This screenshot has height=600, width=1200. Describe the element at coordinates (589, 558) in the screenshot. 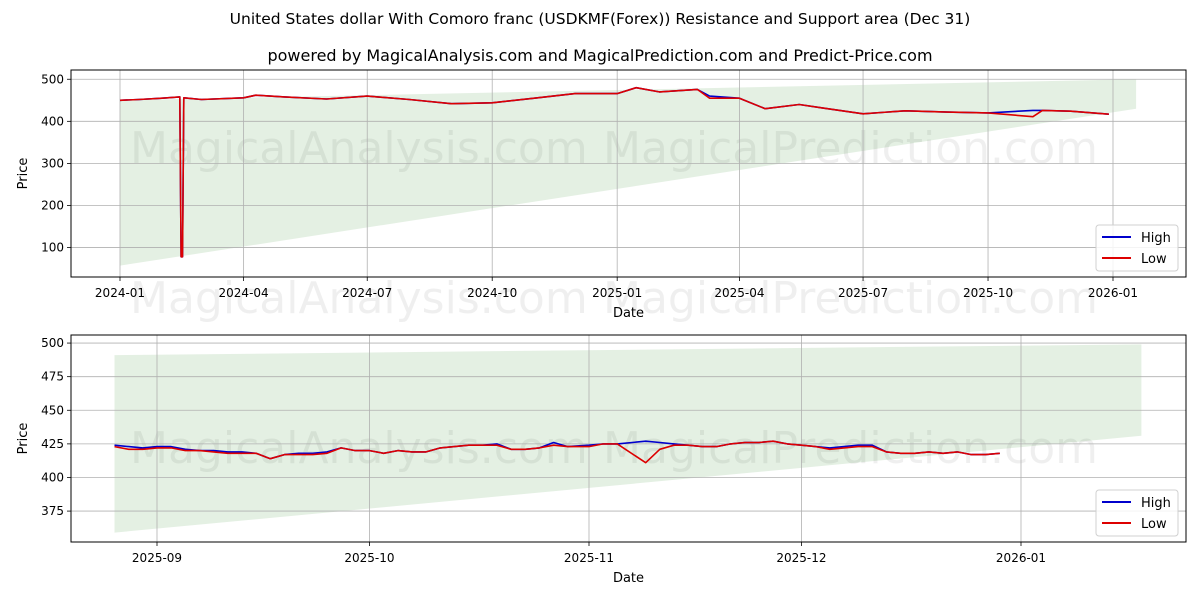

I see `x-tick-label: 2025-11` at that location.